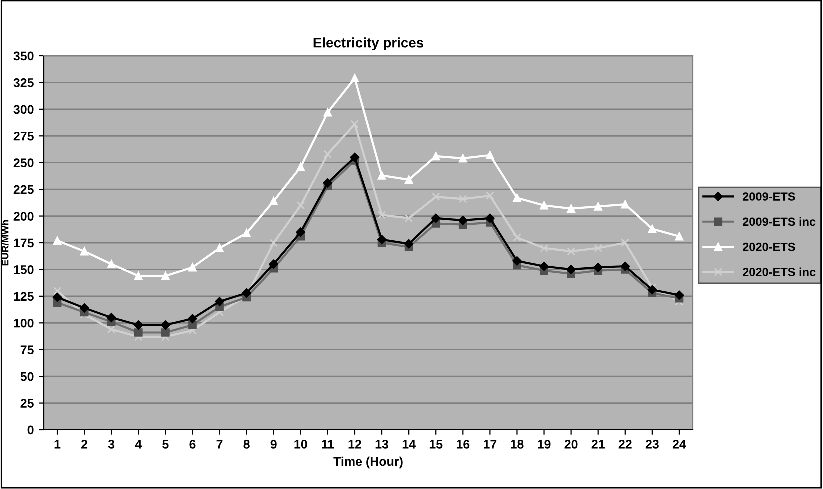  Describe the element at coordinates (273, 444) in the screenshot. I see `x-tick-label: 9` at that location.